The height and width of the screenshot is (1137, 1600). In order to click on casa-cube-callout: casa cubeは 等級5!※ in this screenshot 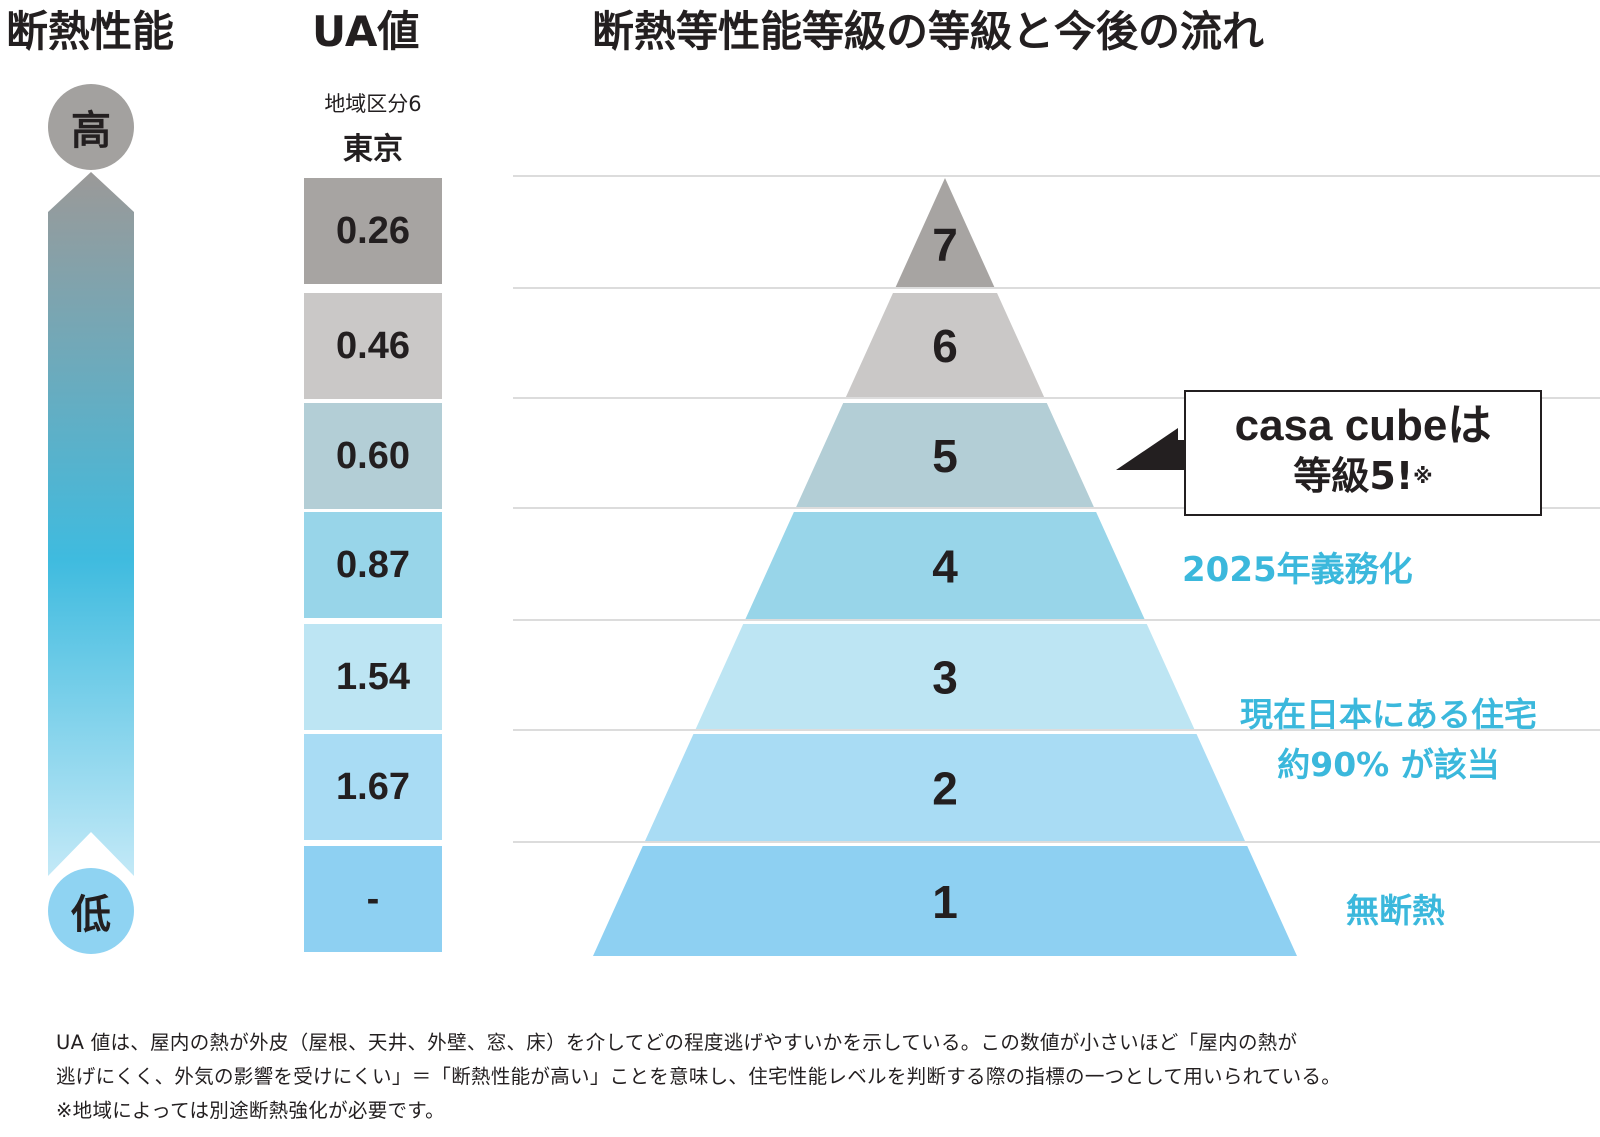, I will do `click(1363, 453)`.